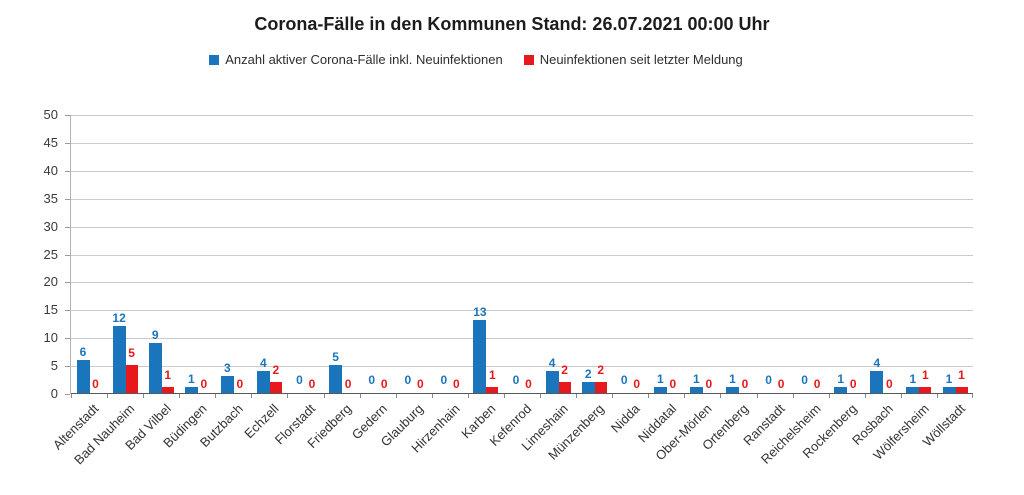  Describe the element at coordinates (50, 337) in the screenshot. I see `y-axis-tick-label: 10` at that location.